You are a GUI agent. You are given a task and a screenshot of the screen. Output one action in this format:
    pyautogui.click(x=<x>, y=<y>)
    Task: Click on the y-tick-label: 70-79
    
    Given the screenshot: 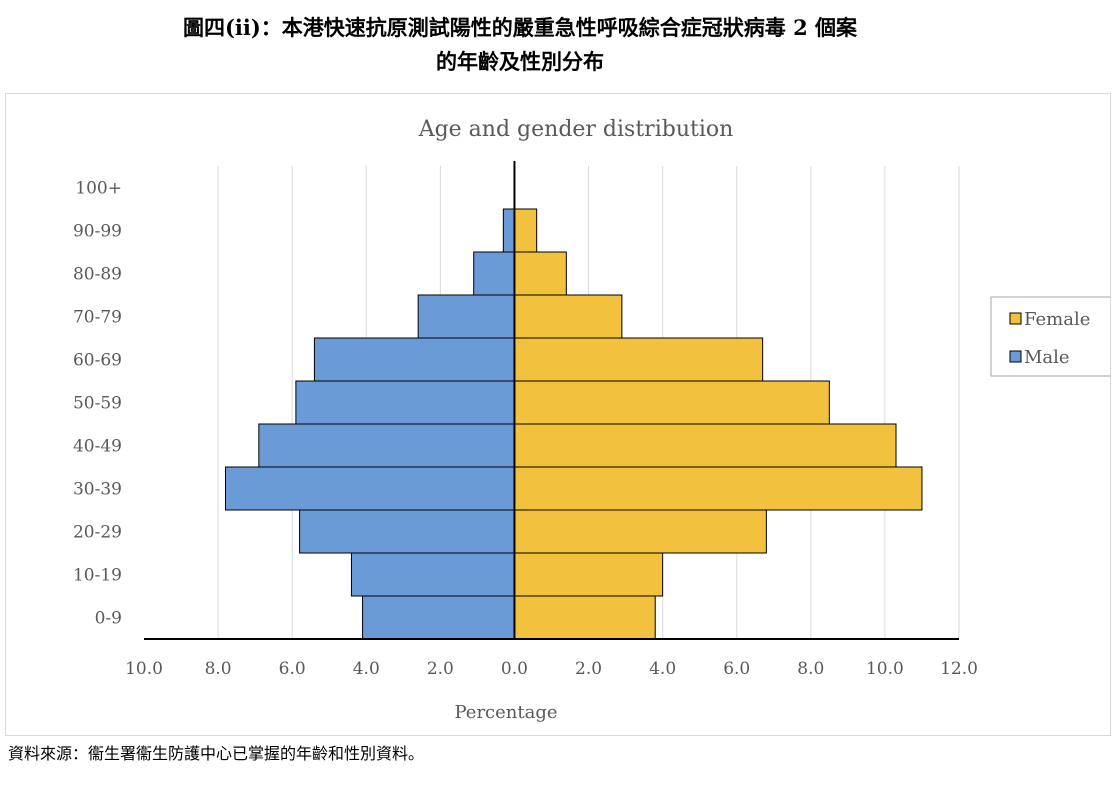 What is the action you would take?
    pyautogui.click(x=97, y=318)
    